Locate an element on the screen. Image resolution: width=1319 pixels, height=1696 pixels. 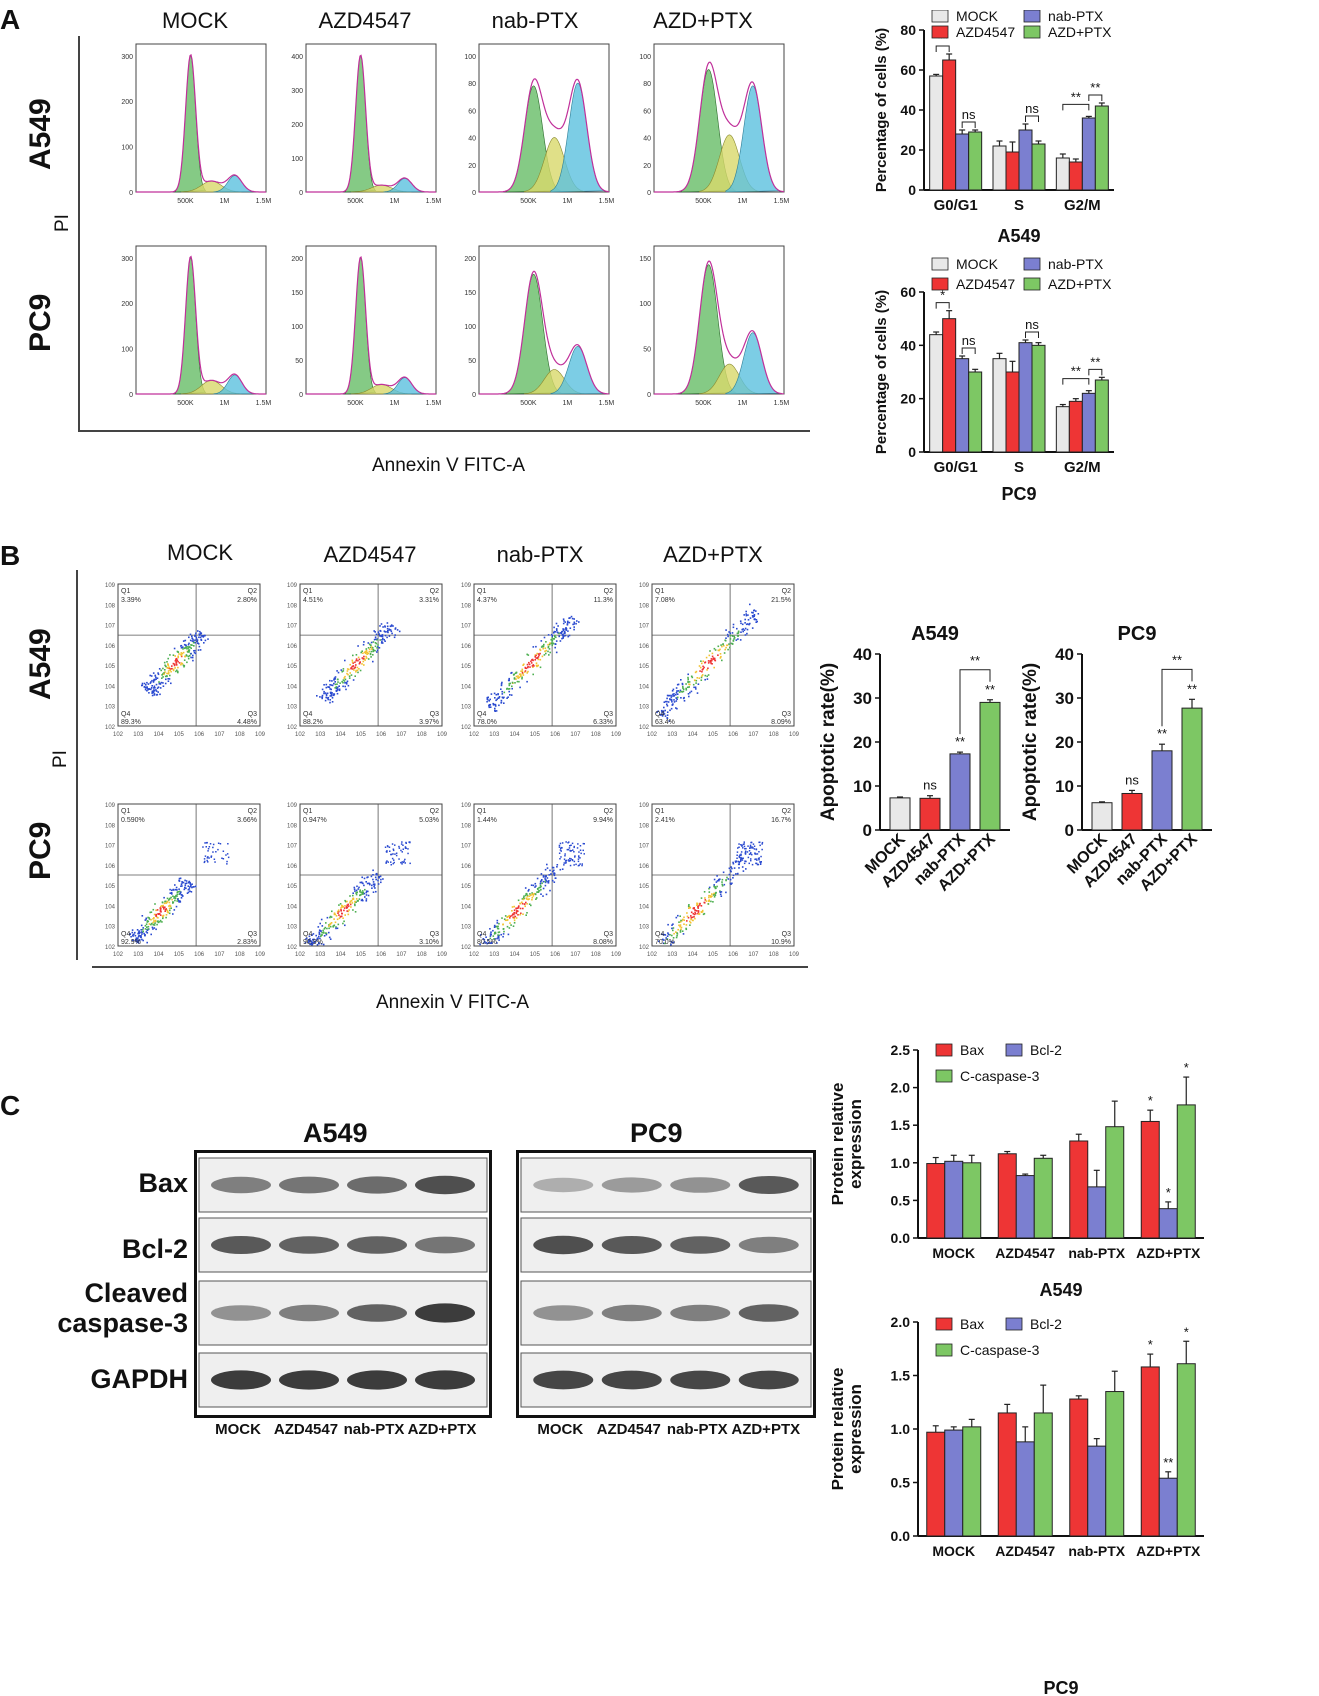
y-tick-label: 30 is located at coordinates (1064, 698).